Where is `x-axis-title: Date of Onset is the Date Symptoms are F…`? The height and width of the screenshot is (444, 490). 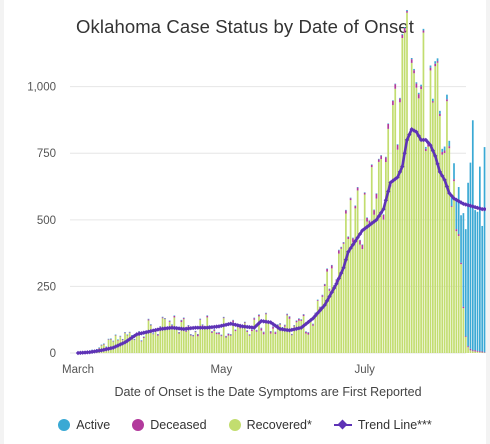 x-axis-title: Date of Onset is the Date Symptoms are F… is located at coordinates (267, 392).